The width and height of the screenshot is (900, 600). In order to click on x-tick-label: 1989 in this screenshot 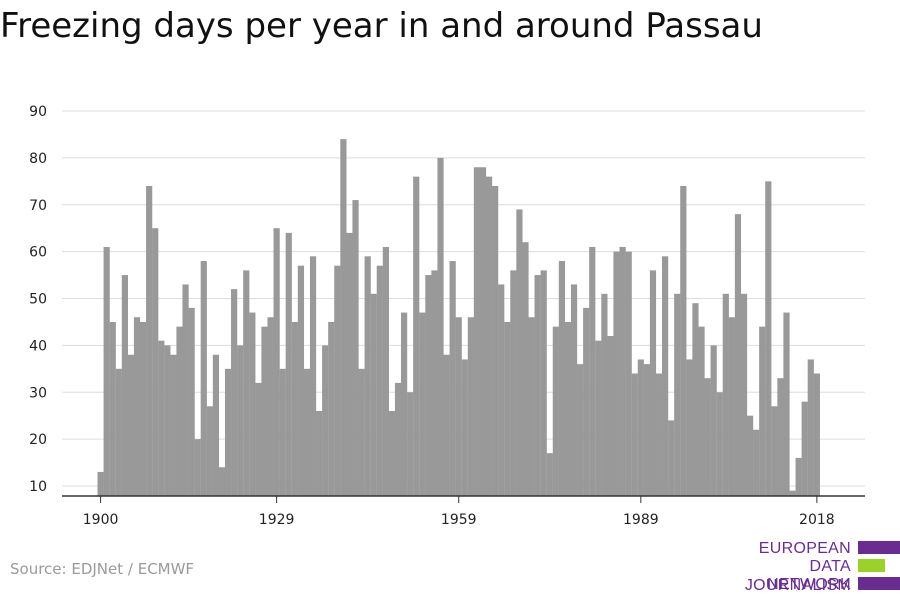, I will do `click(641, 520)`.